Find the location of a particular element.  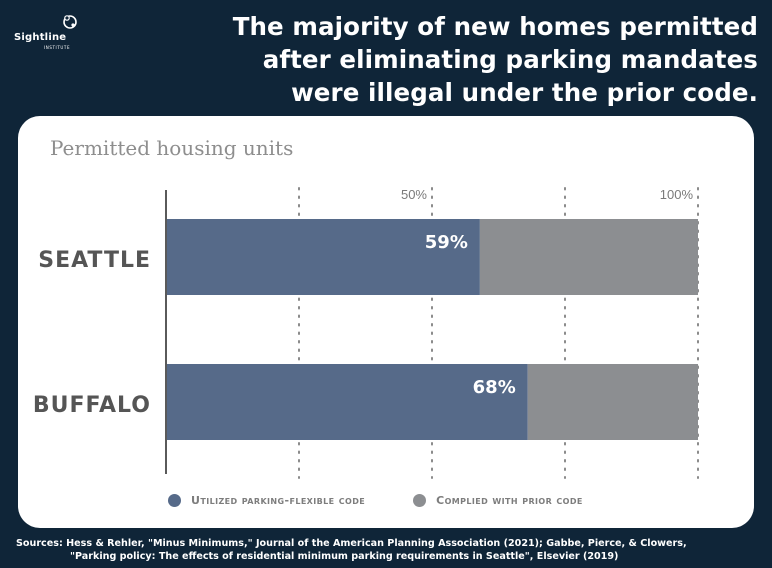

headline-line: were illegal under the prior code. is located at coordinates (524, 92).